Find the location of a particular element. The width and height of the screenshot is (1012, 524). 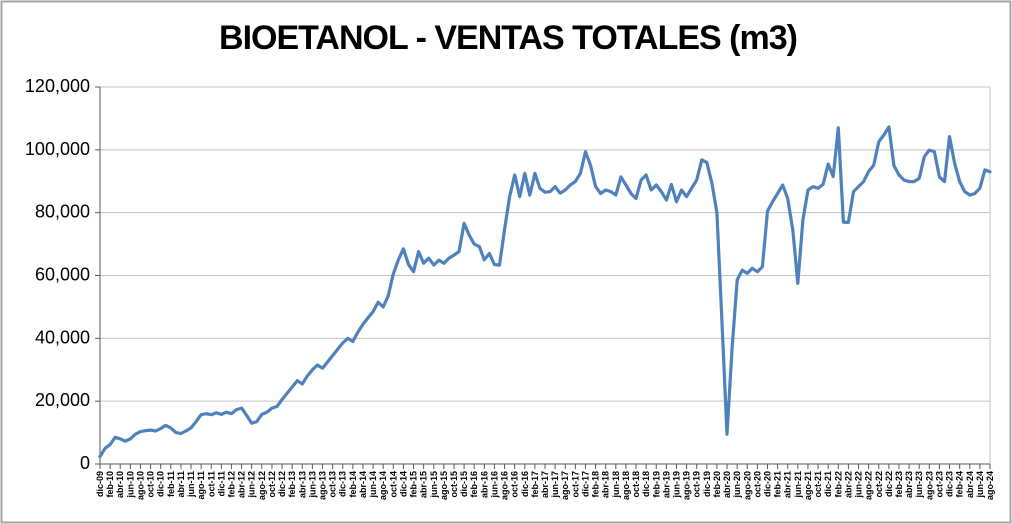

x-axis-label: abr-17 is located at coordinates (545, 484).